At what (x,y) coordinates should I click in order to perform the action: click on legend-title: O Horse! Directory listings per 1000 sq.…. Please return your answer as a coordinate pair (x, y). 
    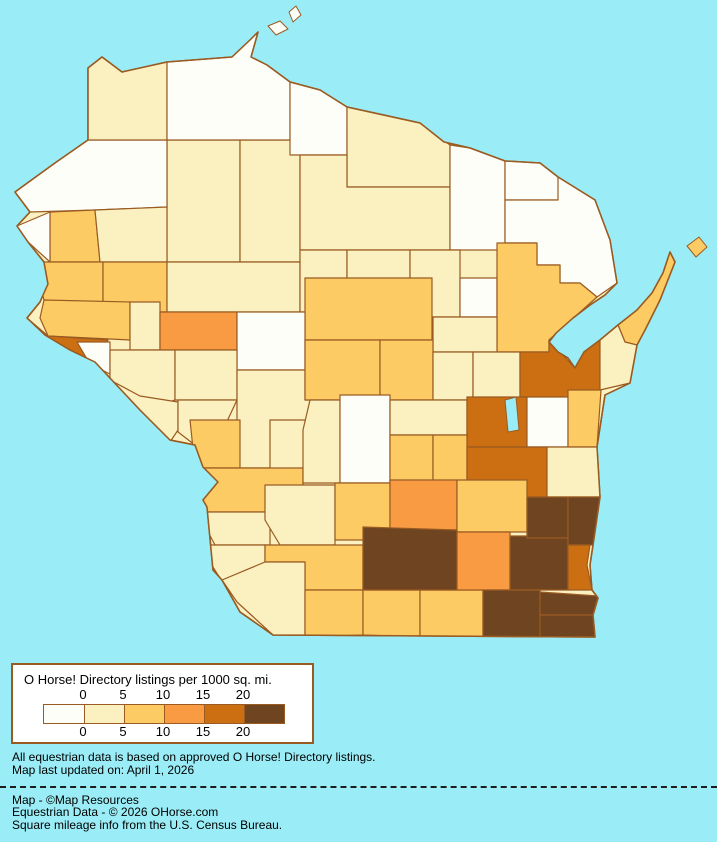
    Looking at the image, I should click on (148, 679).